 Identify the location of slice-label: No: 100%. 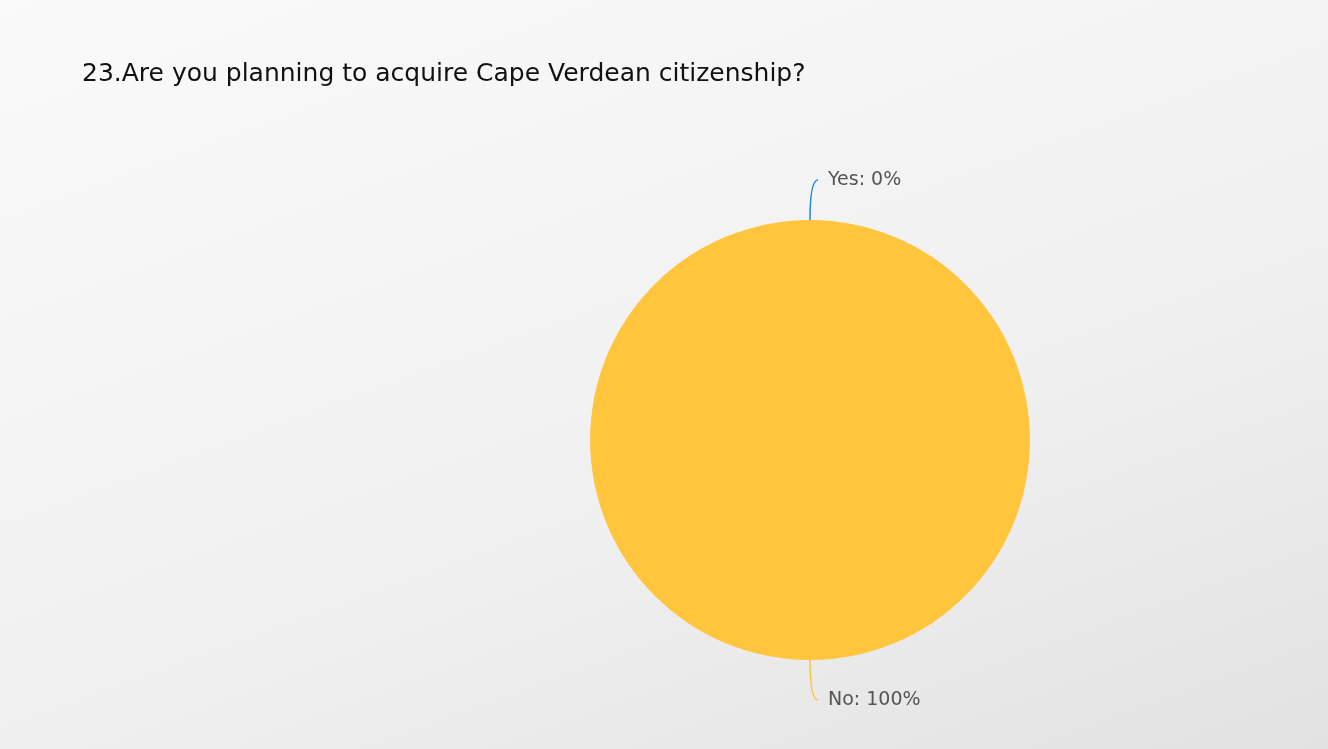
(874, 697).